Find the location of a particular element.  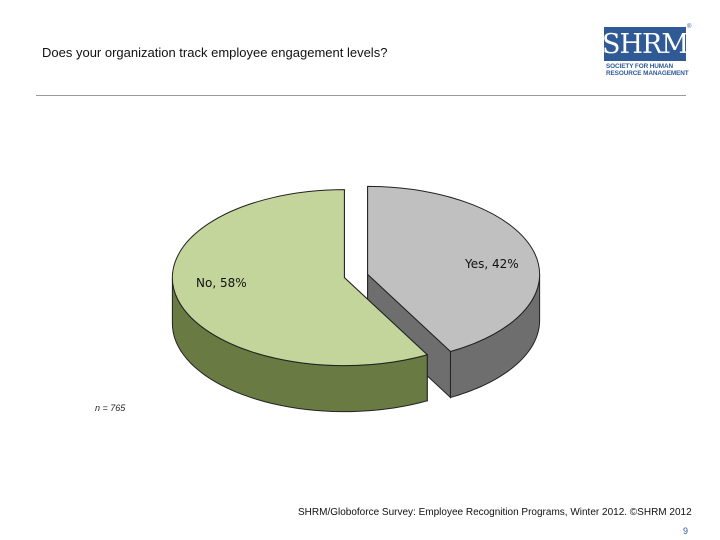

logo-line-2: RESOURCE MANAGEMENT is located at coordinates (647, 73).